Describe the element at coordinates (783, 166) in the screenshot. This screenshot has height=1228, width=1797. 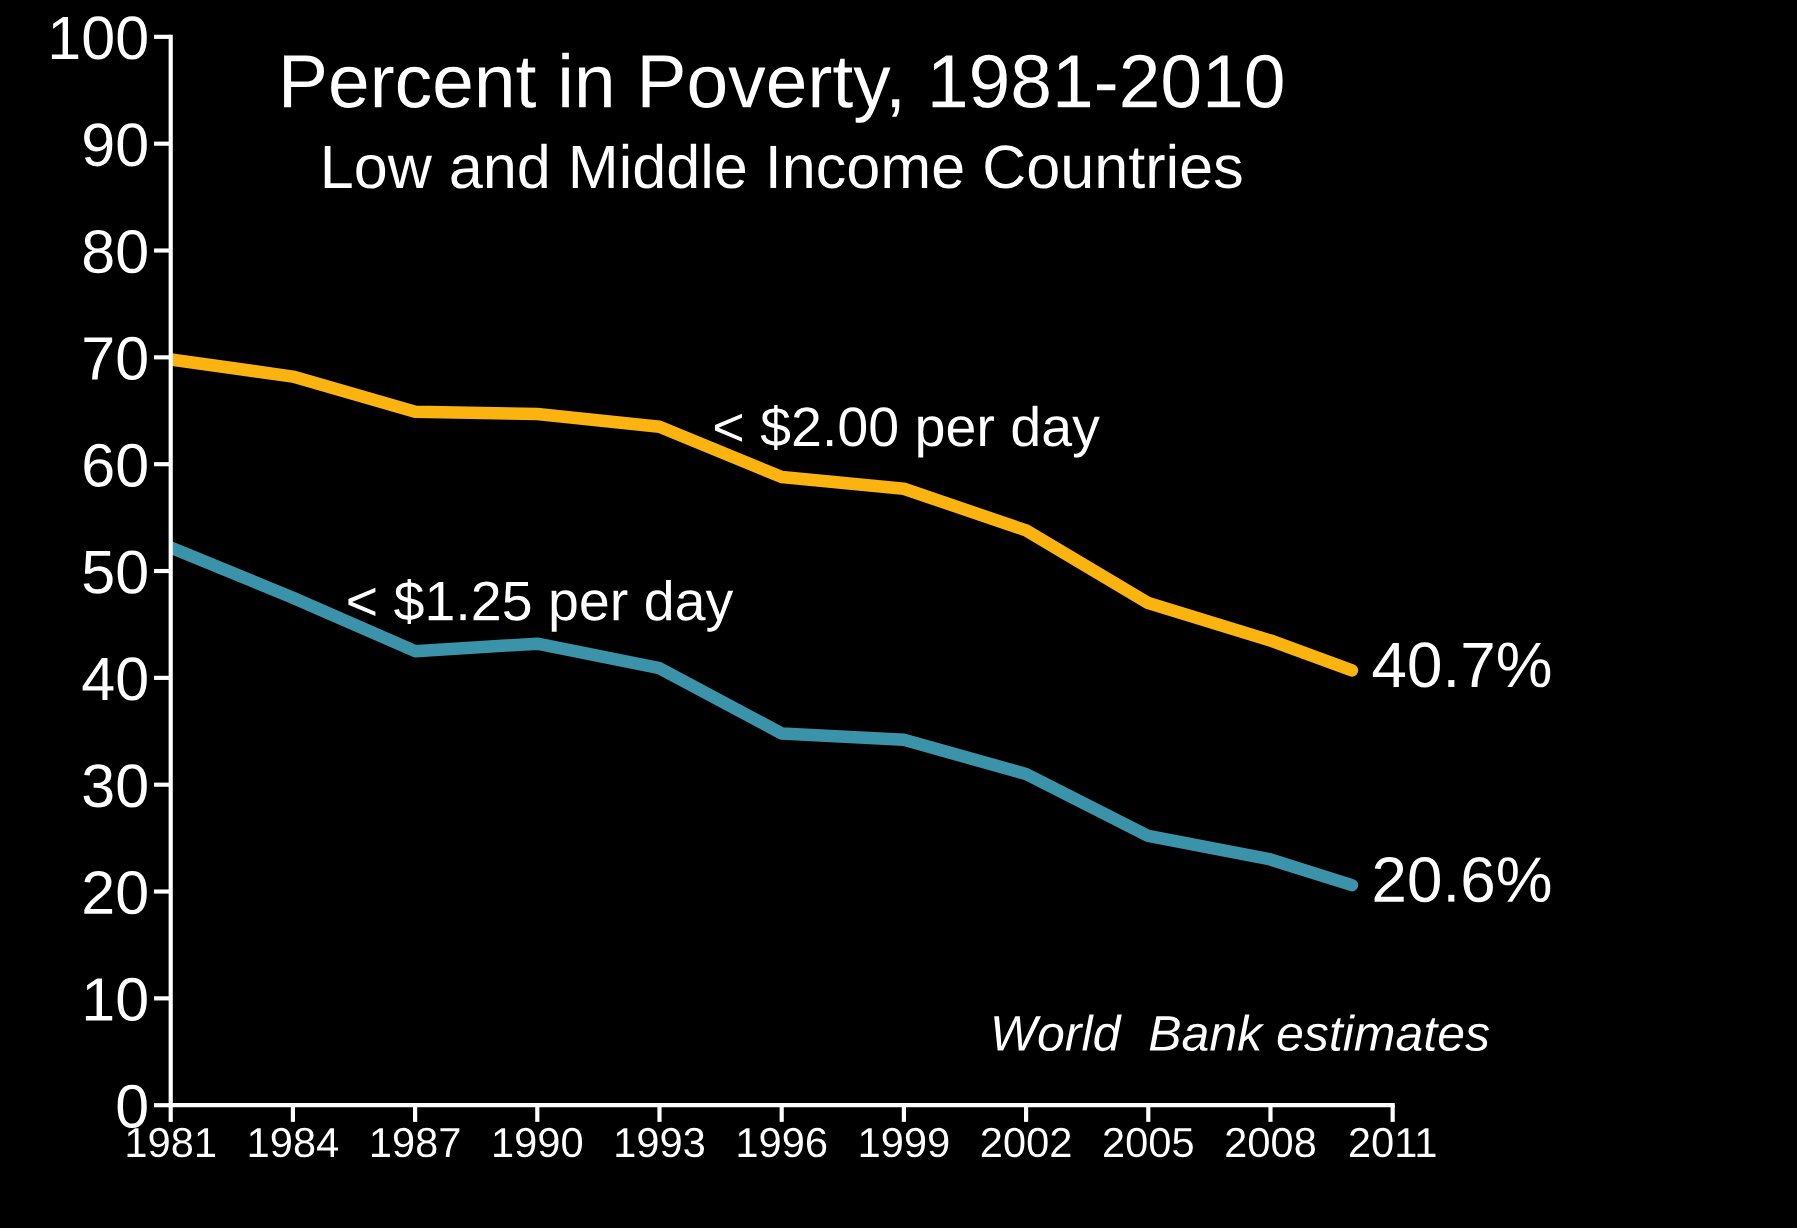
I see `text: Low and Middle Income Countries` at that location.